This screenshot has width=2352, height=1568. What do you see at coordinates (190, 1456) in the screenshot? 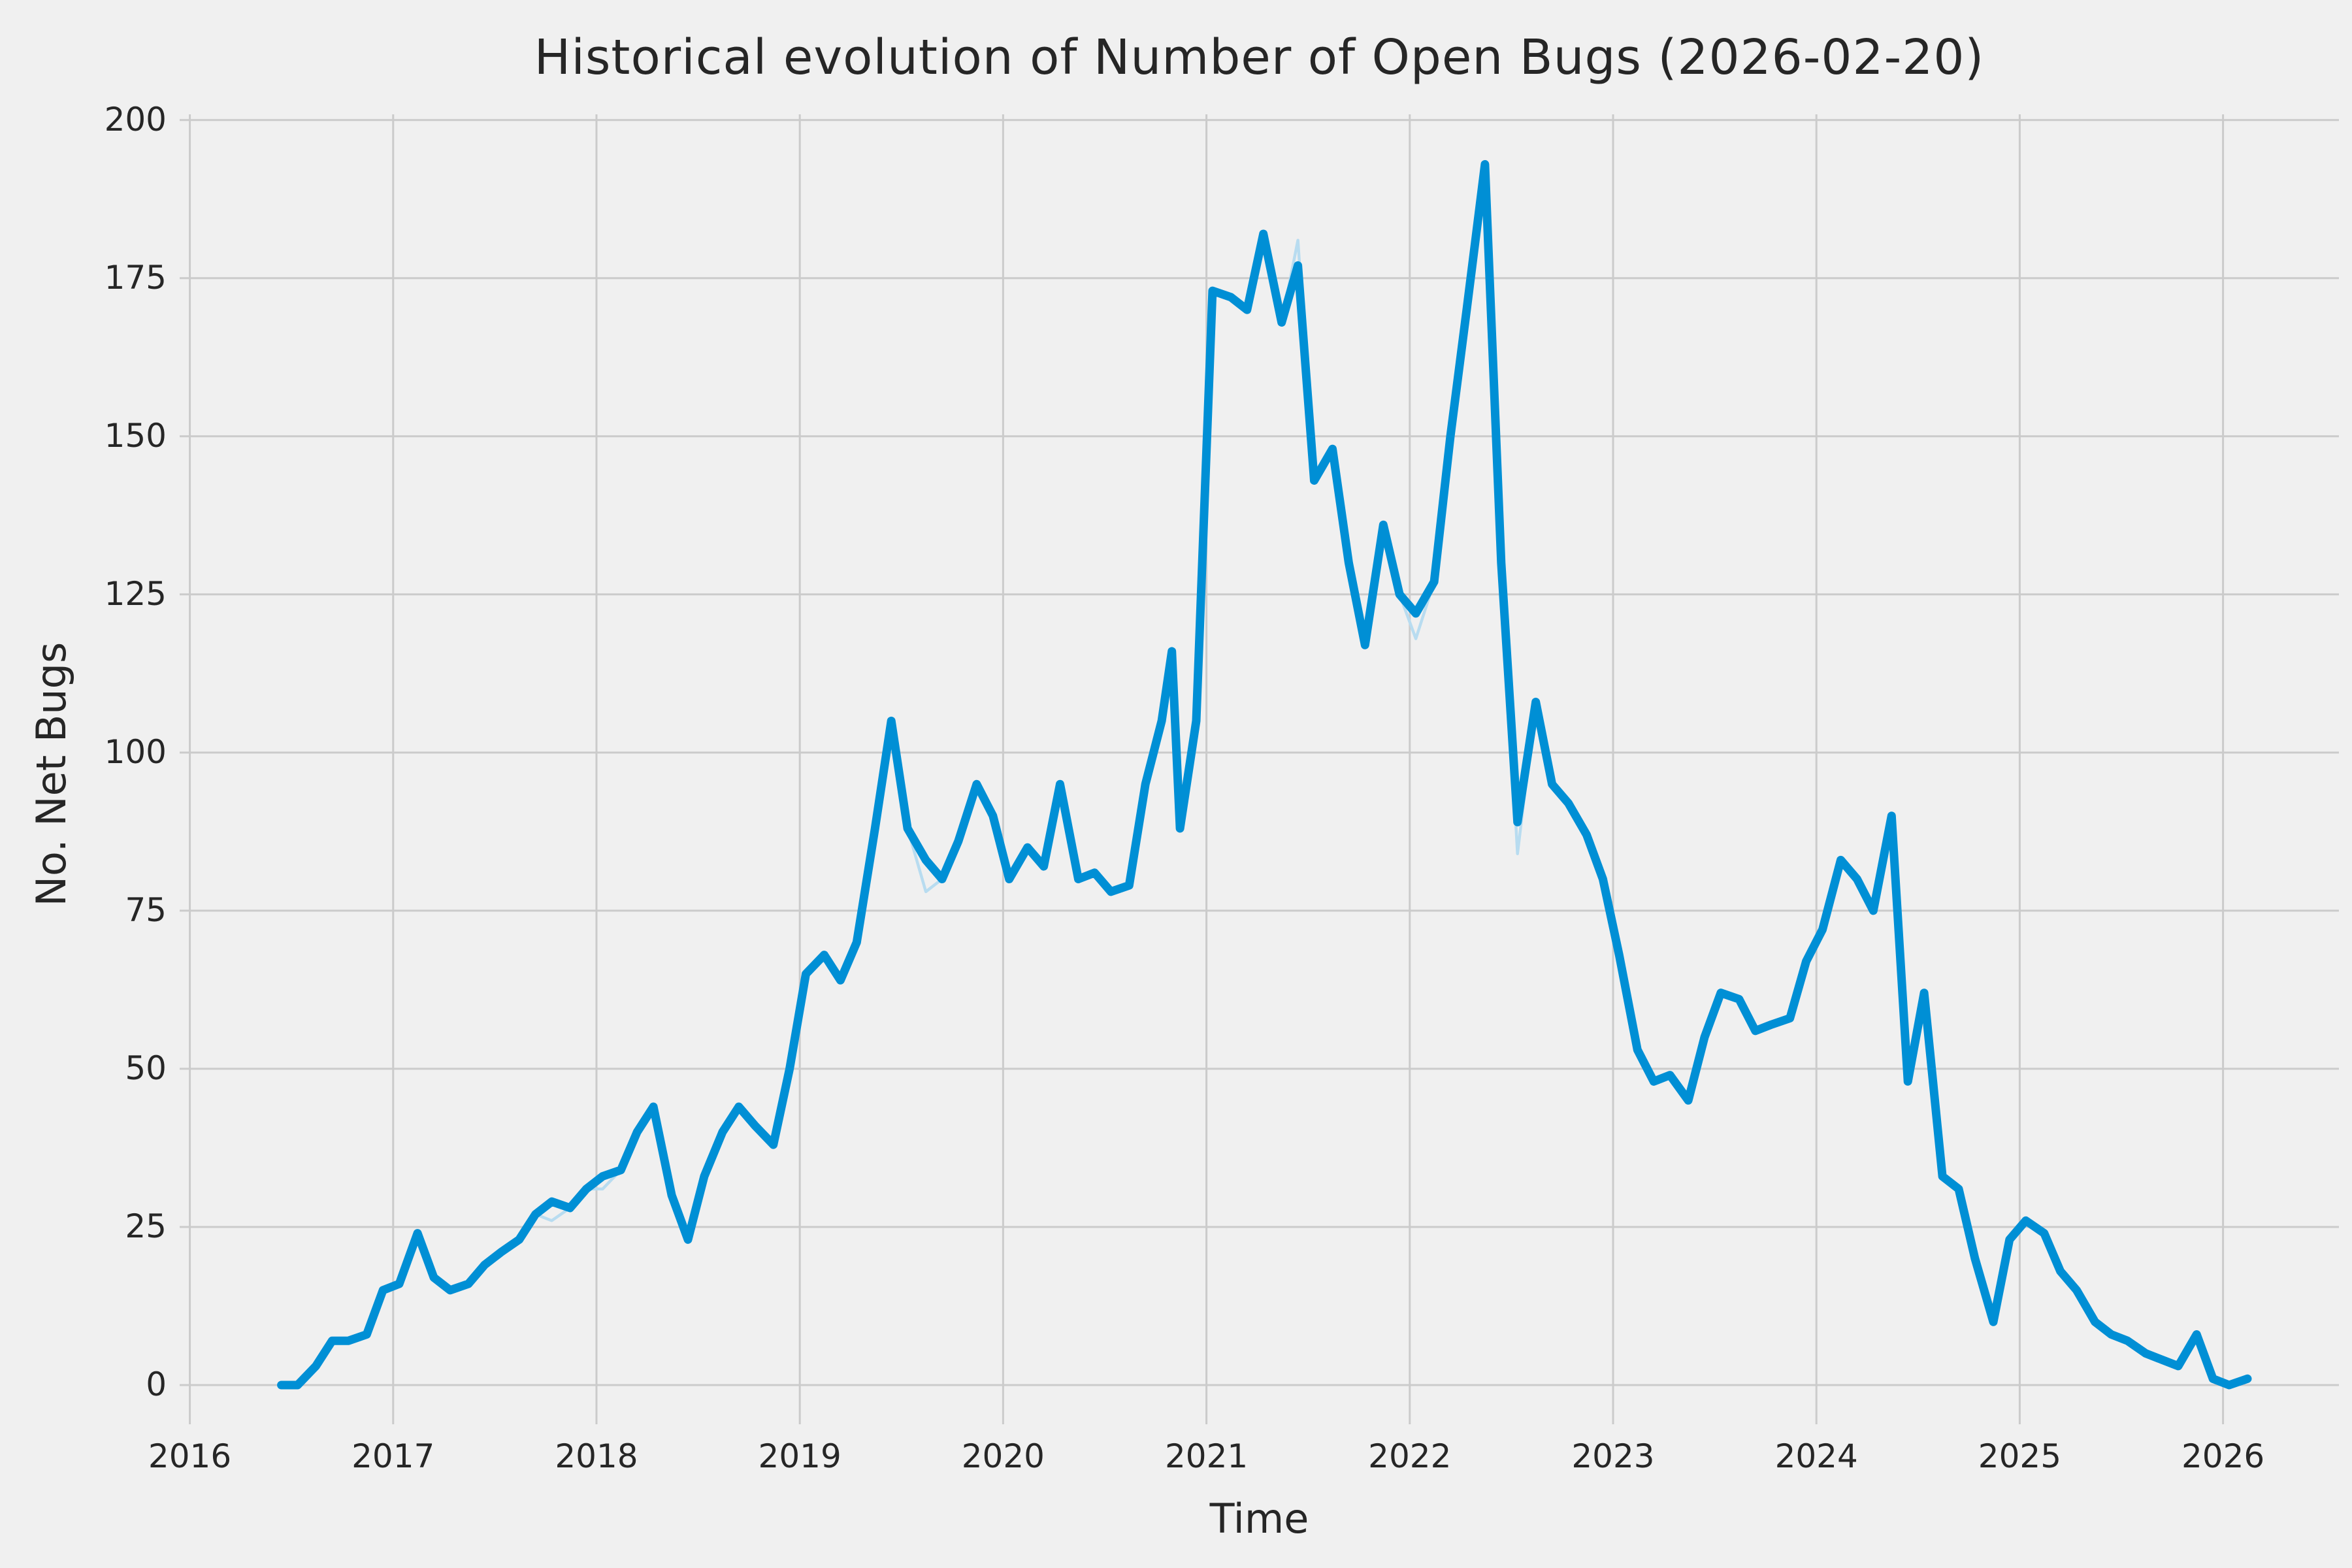
I see `x-tick-label: 2016` at bounding box center [190, 1456].